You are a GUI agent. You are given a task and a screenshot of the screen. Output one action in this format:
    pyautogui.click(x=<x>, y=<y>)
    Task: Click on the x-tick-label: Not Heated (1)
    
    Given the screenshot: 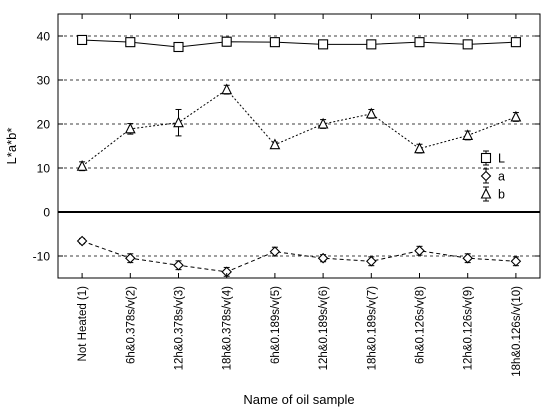 What is the action you would take?
    pyautogui.click(x=83, y=324)
    